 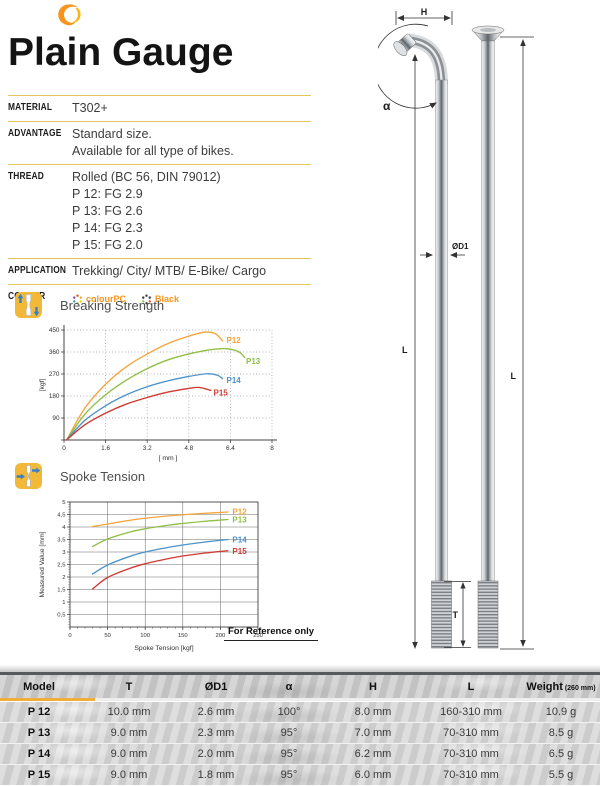 What do you see at coordinates (107, 636) in the screenshot?
I see `x-tick-label: 50` at bounding box center [107, 636].